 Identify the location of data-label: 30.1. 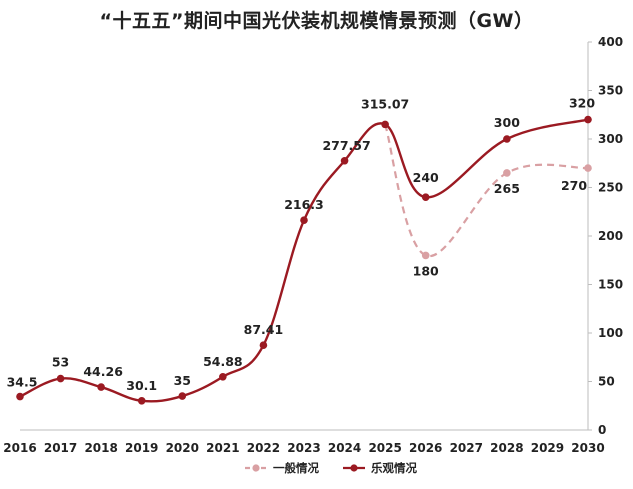
(141, 385).